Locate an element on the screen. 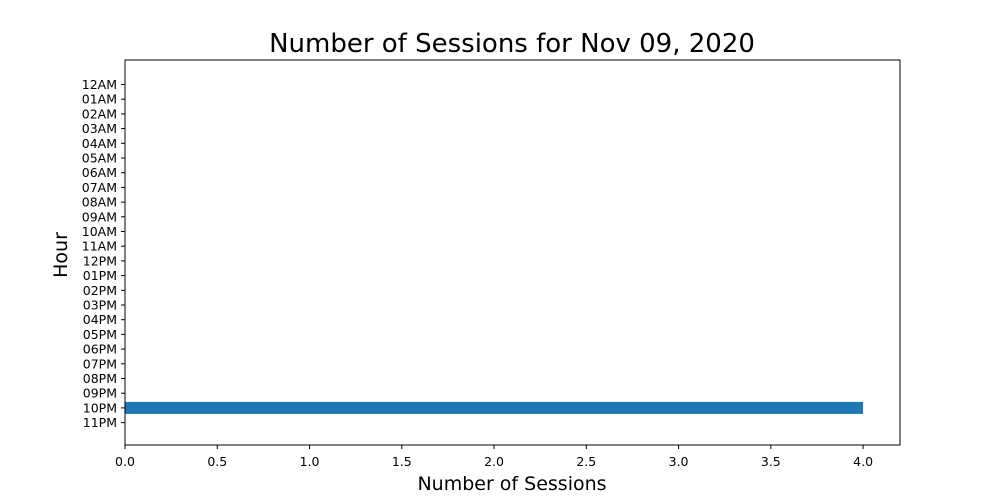 The height and width of the screenshot is (500, 1000). x-tick-label: 4.0 is located at coordinates (863, 461).